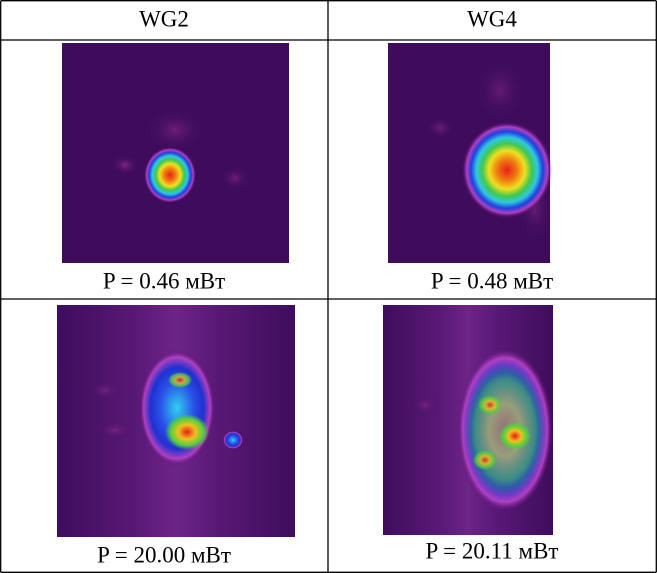  Describe the element at coordinates (492, 280) in the screenshot. I see `caption: P = 0.48 мВт` at that location.